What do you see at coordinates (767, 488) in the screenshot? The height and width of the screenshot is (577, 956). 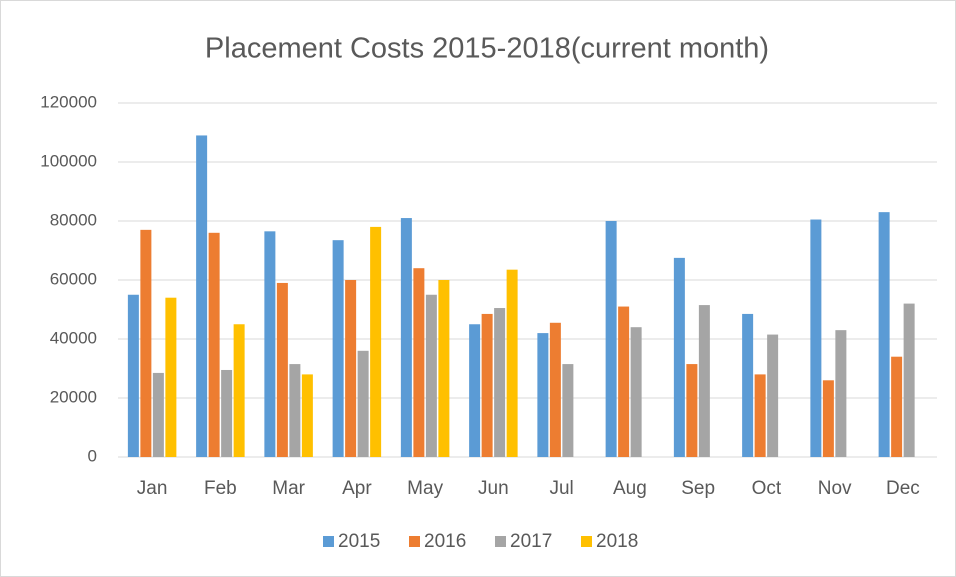 I see `x-tick-label: Oct` at bounding box center [767, 488].